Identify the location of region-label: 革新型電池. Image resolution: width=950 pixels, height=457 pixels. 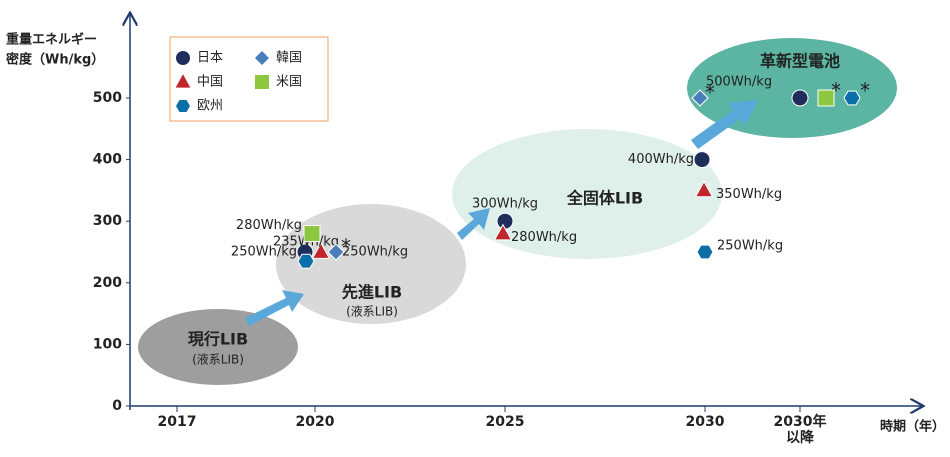
(800, 61).